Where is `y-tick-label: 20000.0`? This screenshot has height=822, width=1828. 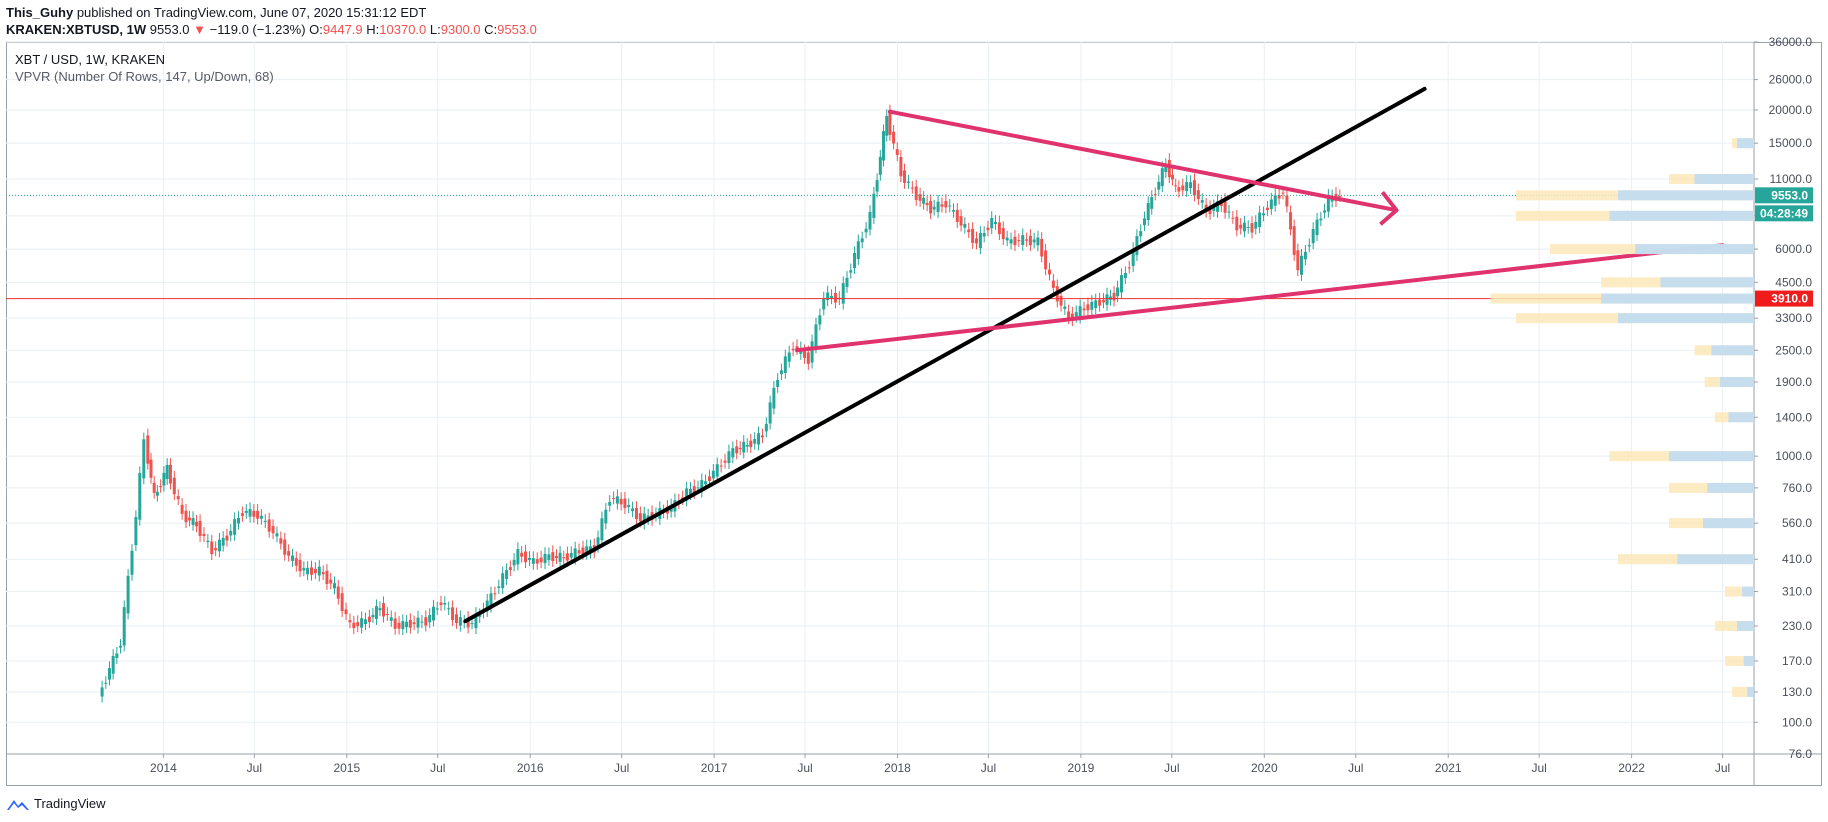 y-tick-label: 20000.0 is located at coordinates (1791, 110).